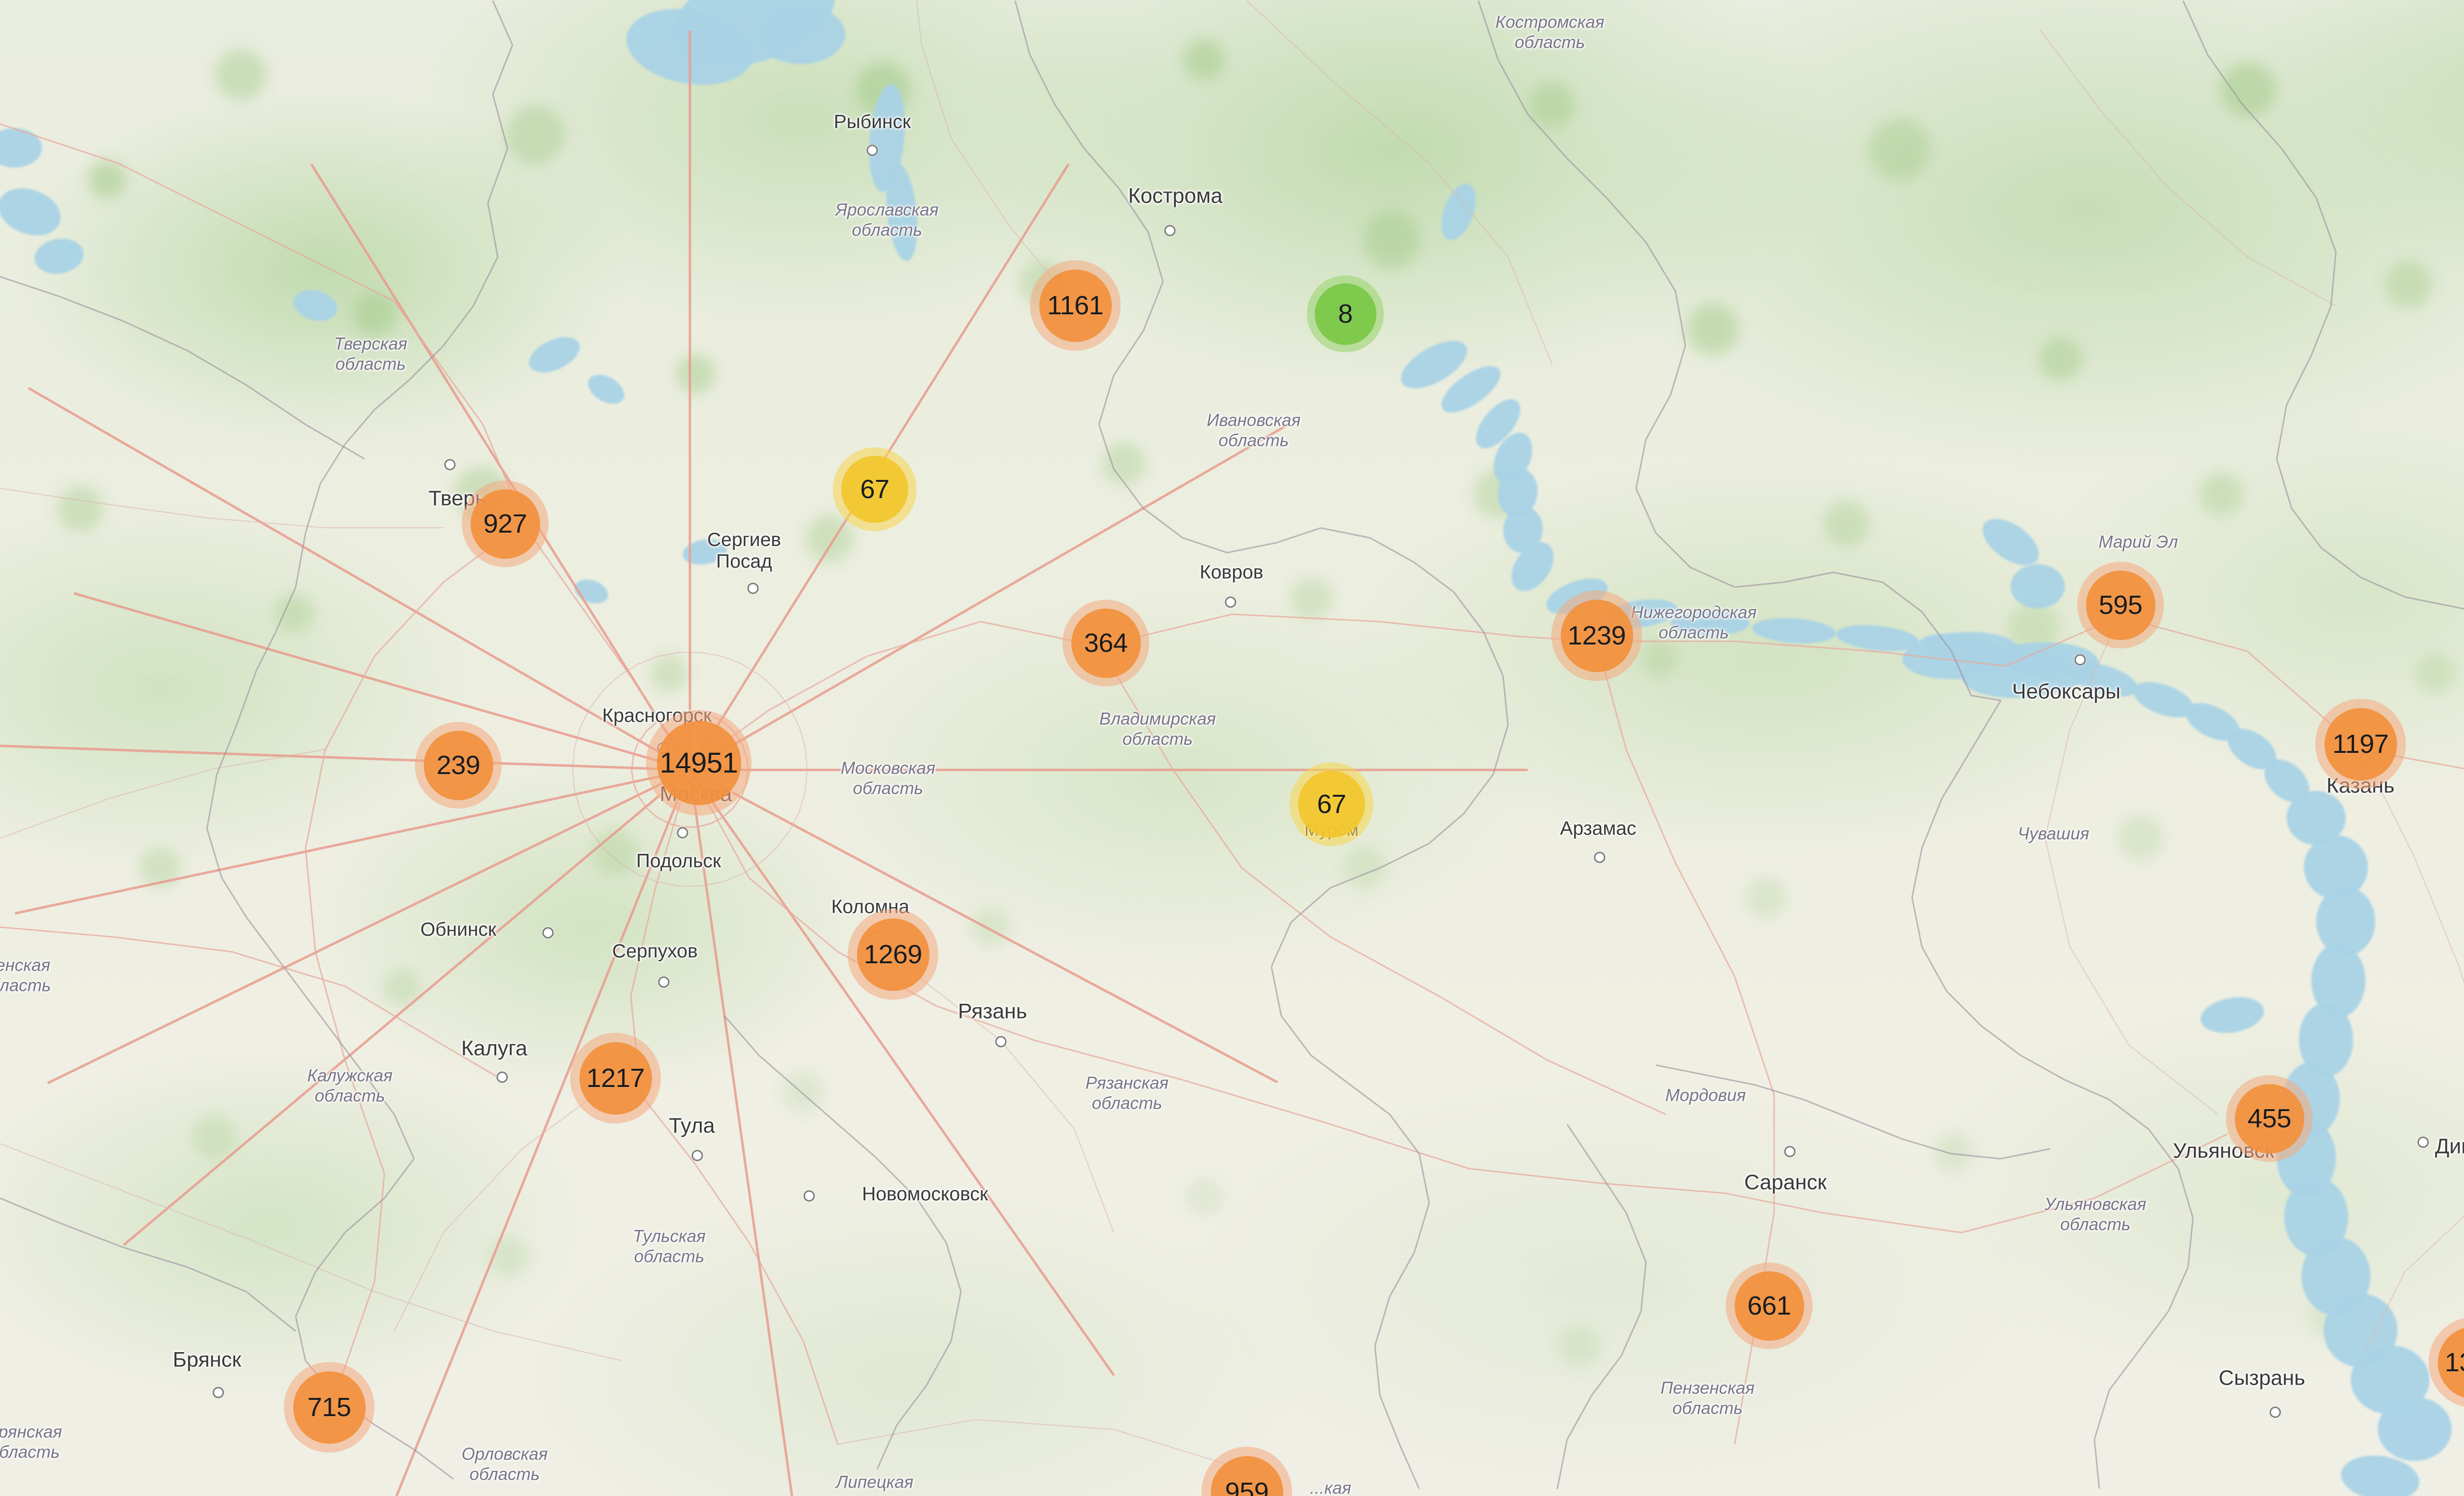 Image resolution: width=2464 pixels, height=1496 pixels. I want to click on cluster-count: 1197, so click(2360, 744).